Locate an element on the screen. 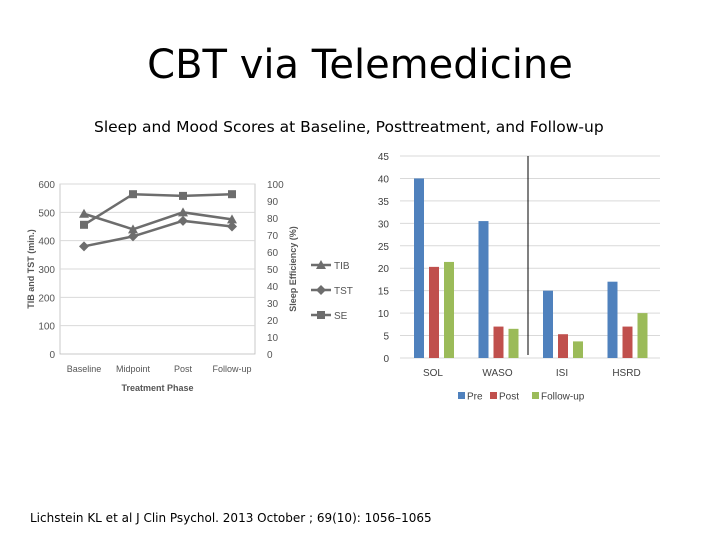 This screenshot has height=540, width=720. bar-post-hsrd is located at coordinates (627, 342).